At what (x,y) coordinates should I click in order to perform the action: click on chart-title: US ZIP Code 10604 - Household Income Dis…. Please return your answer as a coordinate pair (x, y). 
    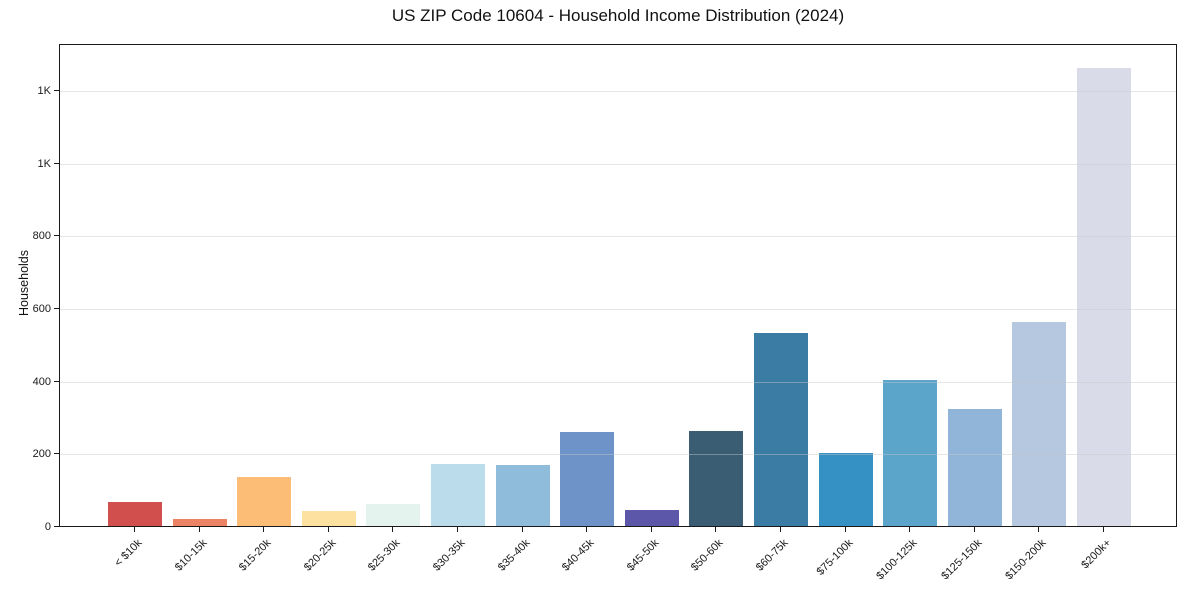
    Looking at the image, I should click on (618, 15).